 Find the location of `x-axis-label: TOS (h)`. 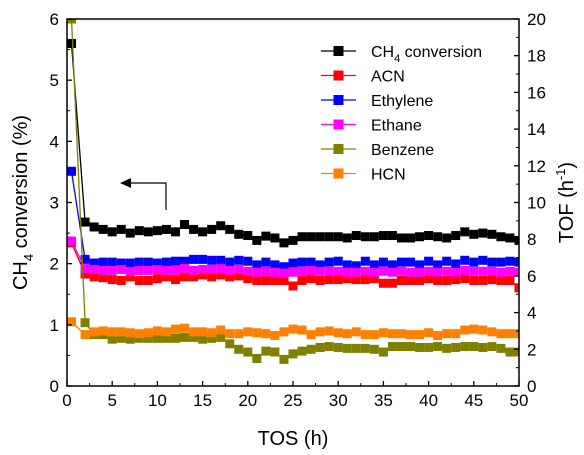

x-axis-label: TOS (h) is located at coordinates (293, 439).